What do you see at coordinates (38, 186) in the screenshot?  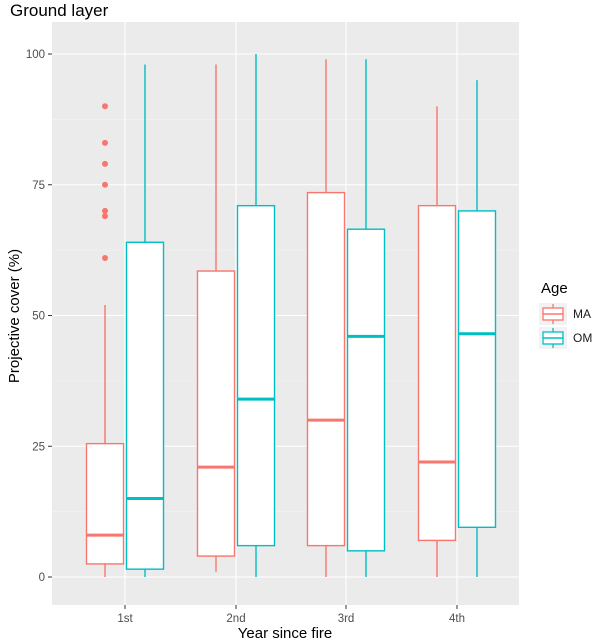 I see `y-tick-label: 75` at bounding box center [38, 186].